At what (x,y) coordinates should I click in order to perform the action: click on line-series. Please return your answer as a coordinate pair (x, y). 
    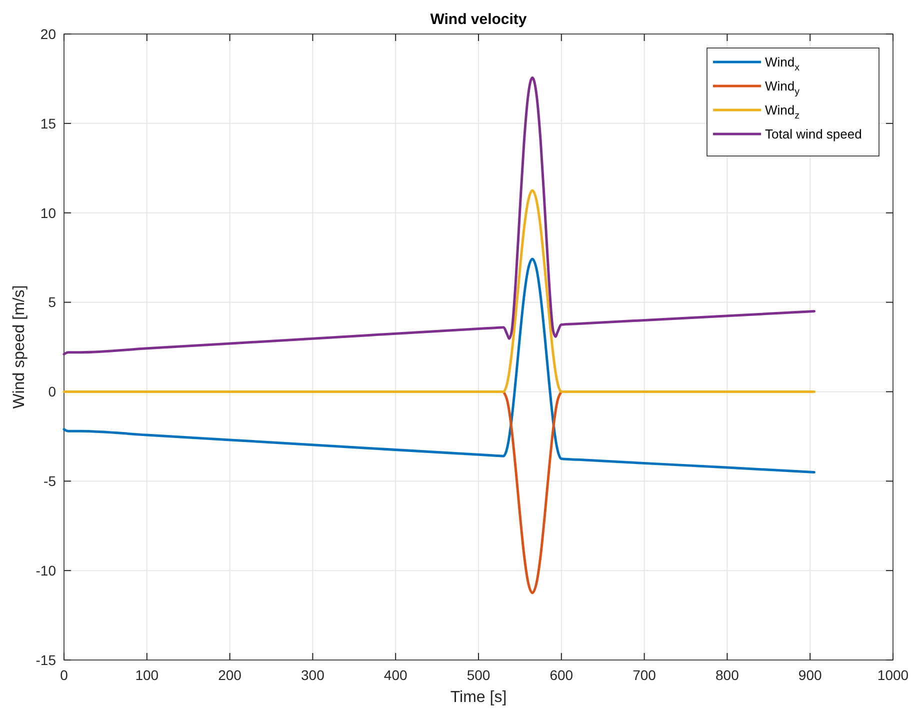
    Looking at the image, I should click on (532, 492).